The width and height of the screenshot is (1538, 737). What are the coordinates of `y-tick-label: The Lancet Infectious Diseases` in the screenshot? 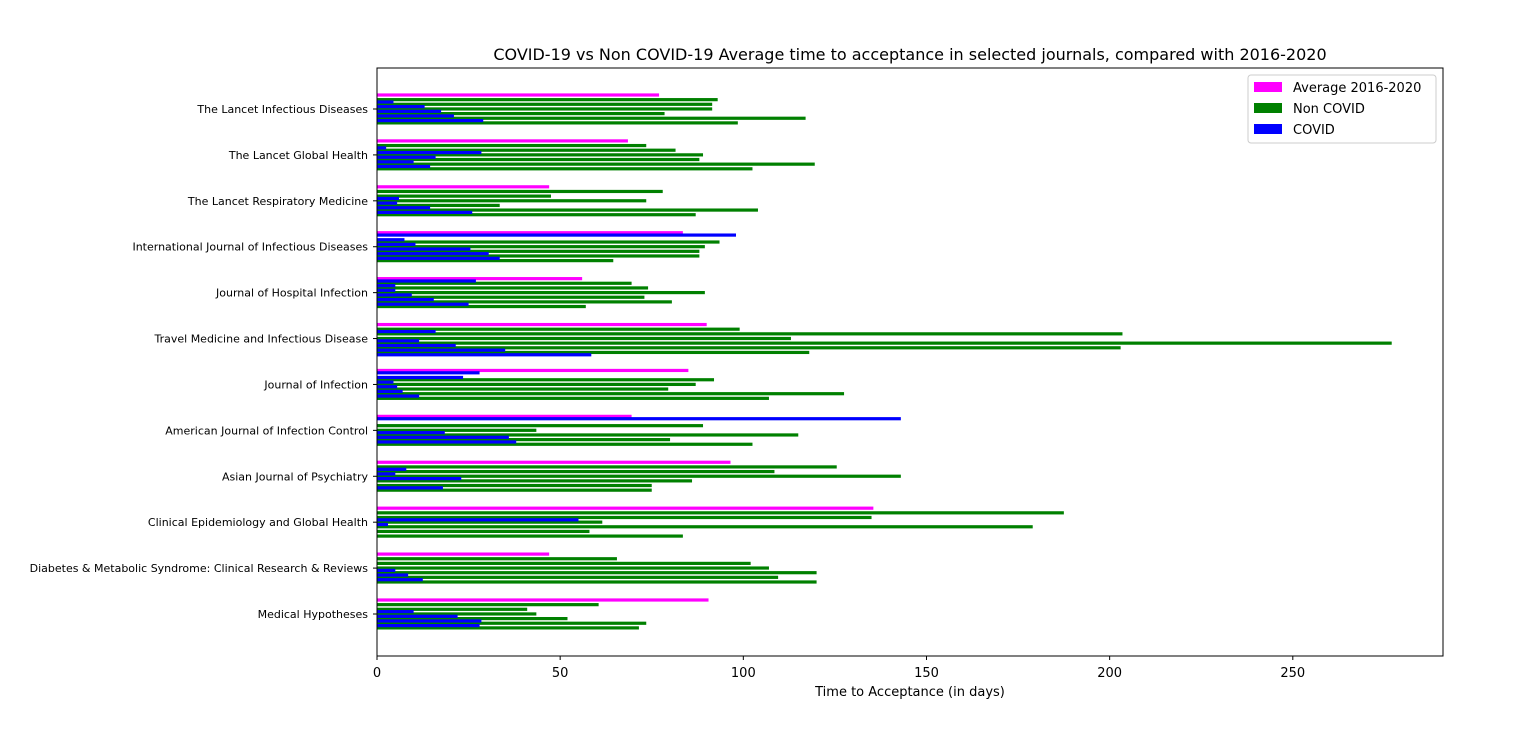 It's located at (282, 109).